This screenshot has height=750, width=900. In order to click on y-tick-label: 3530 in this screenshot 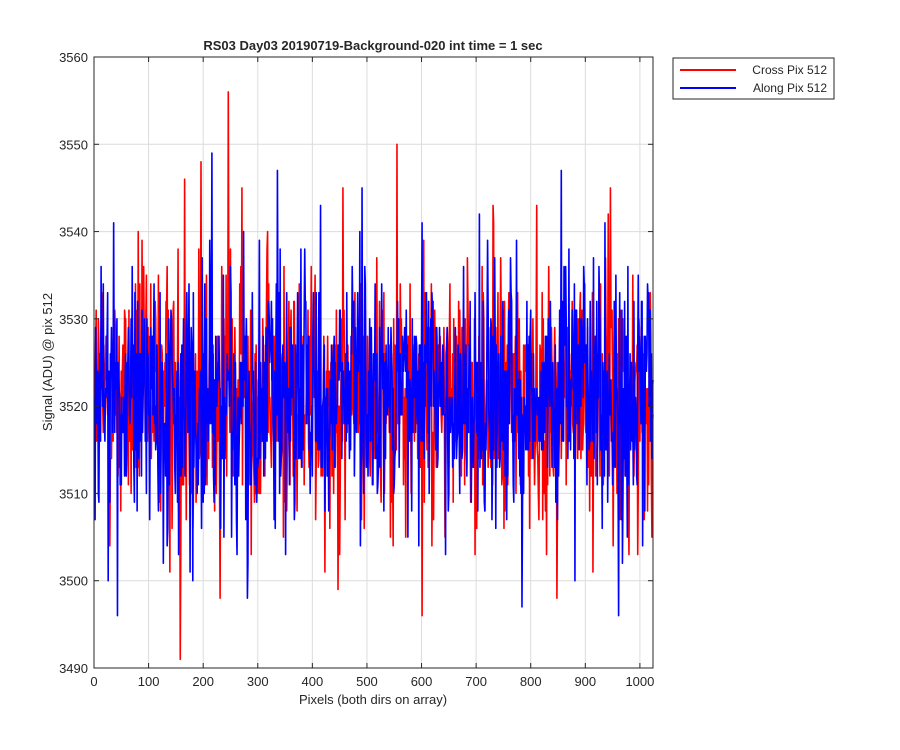, I will do `click(73, 319)`.